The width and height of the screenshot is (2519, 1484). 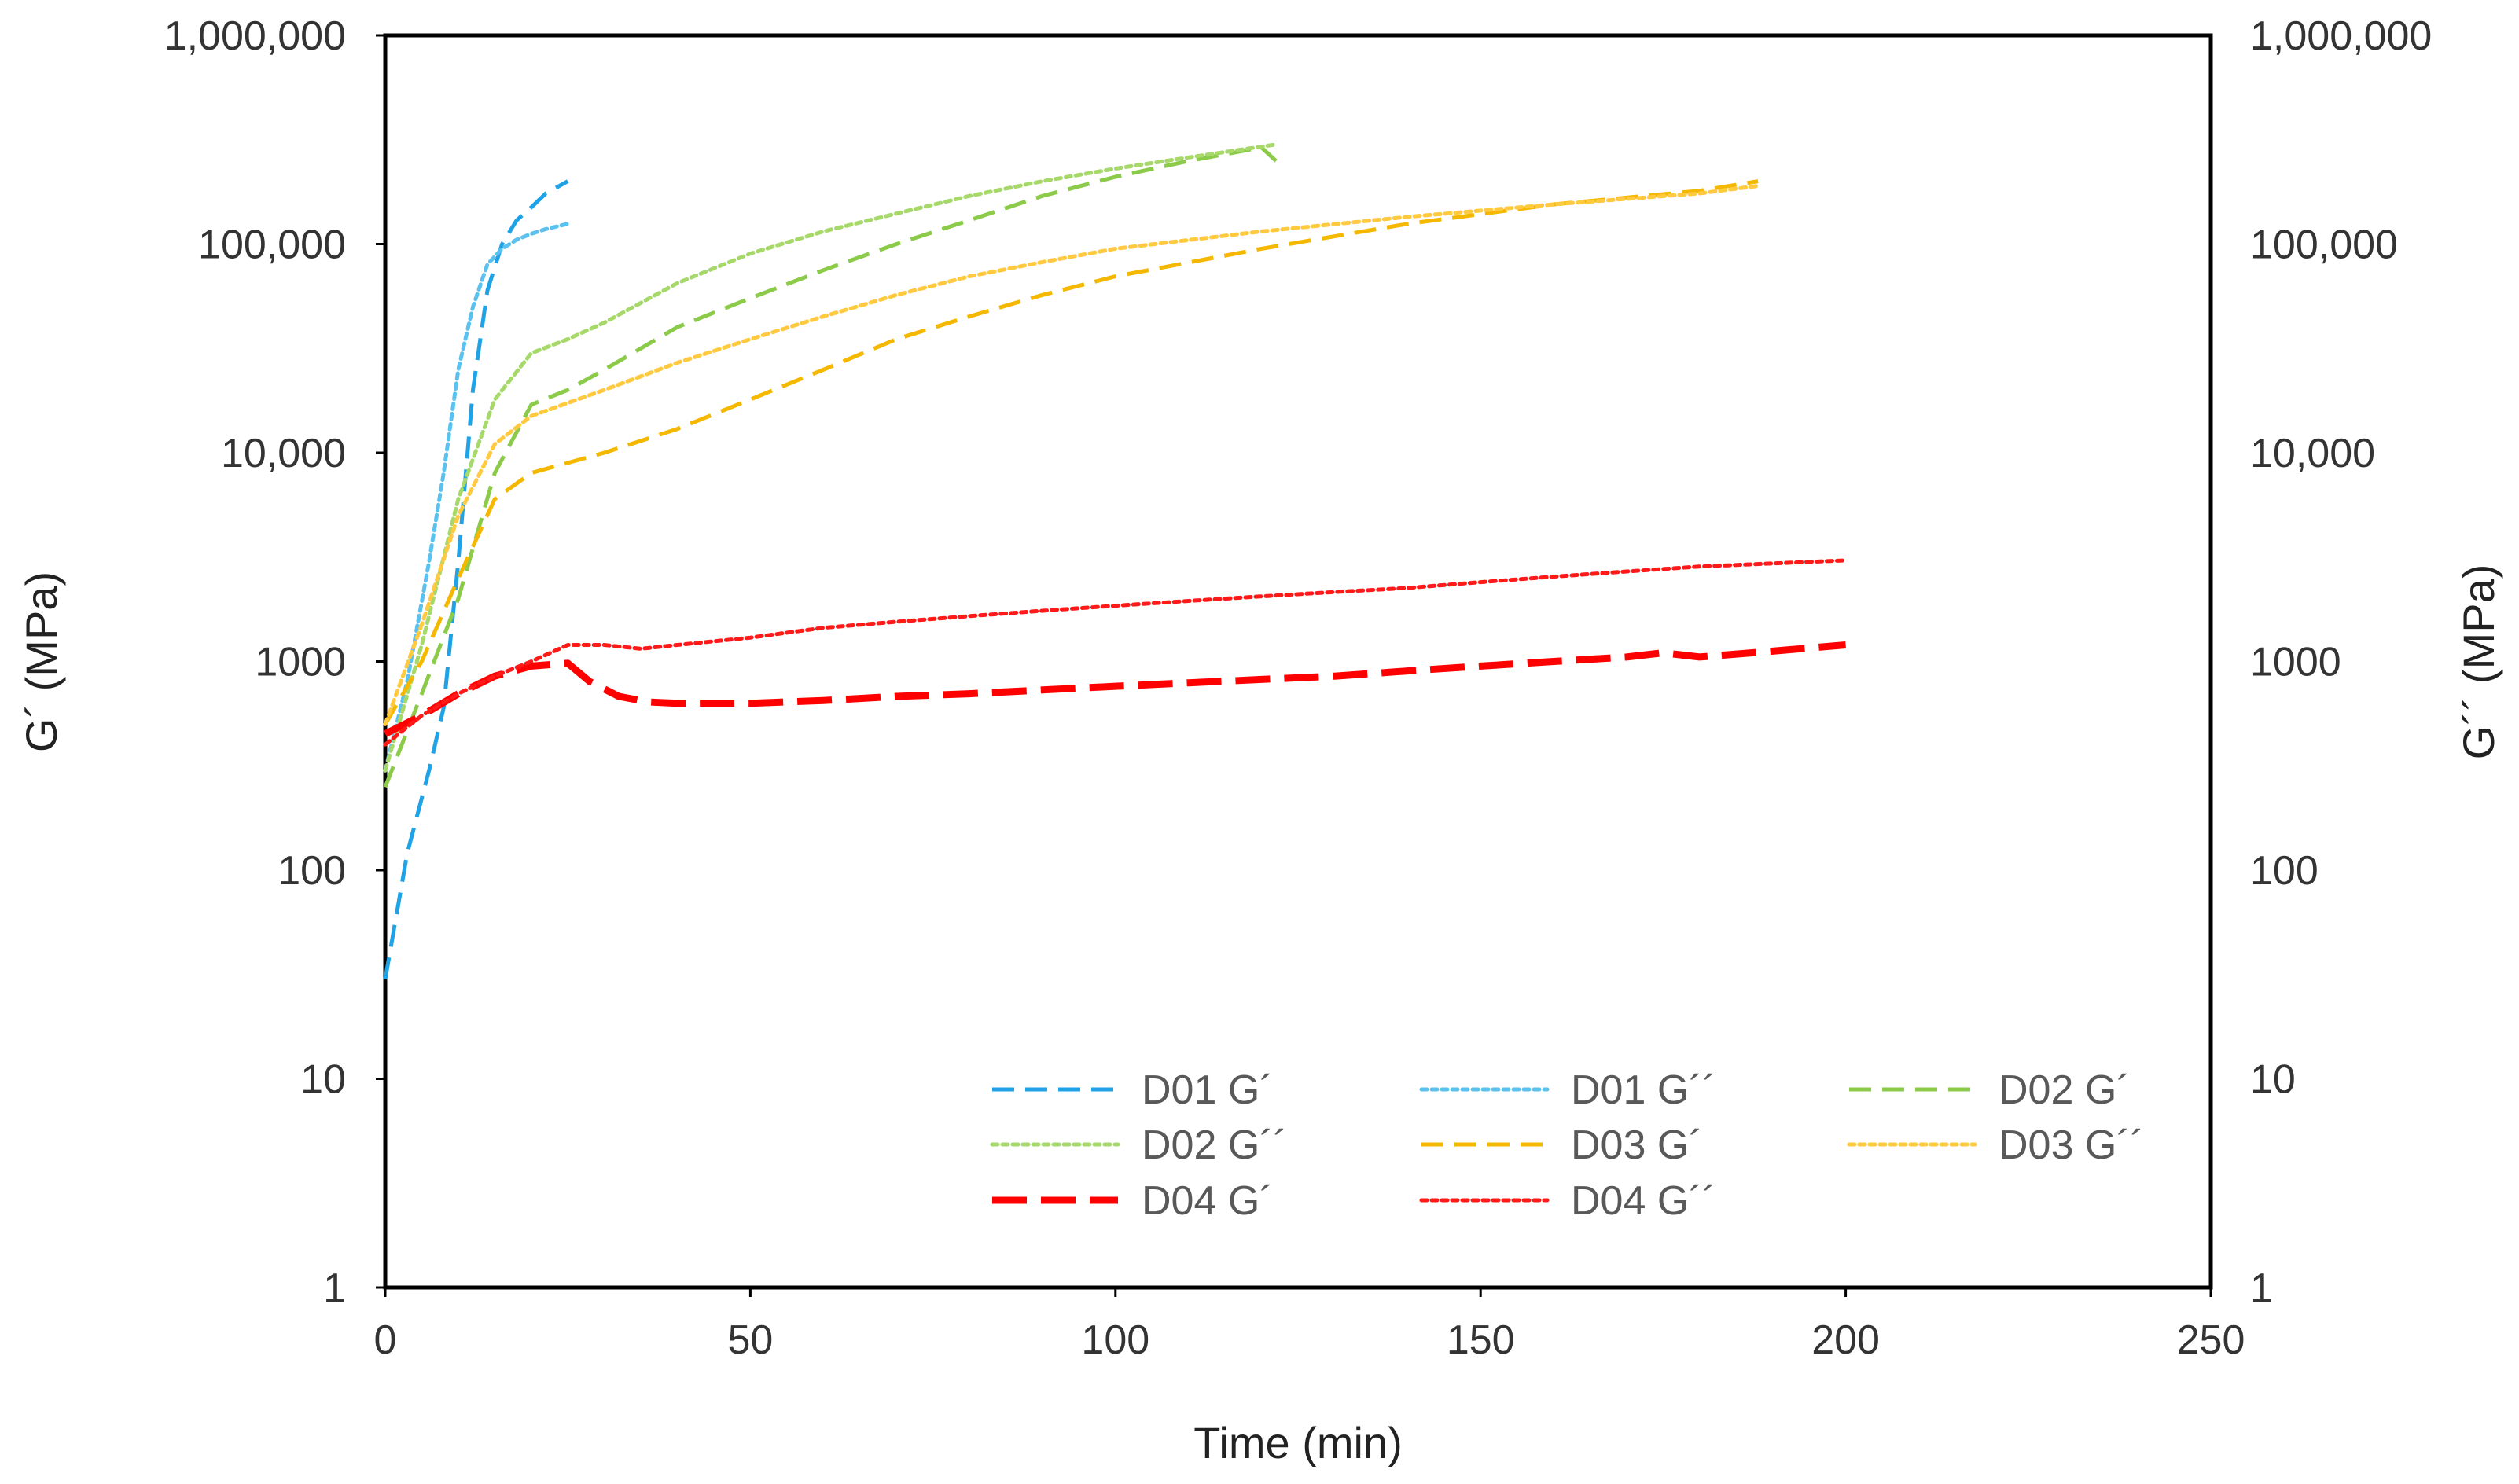 I want to click on x-tick-label: 0, so click(x=385, y=1340).